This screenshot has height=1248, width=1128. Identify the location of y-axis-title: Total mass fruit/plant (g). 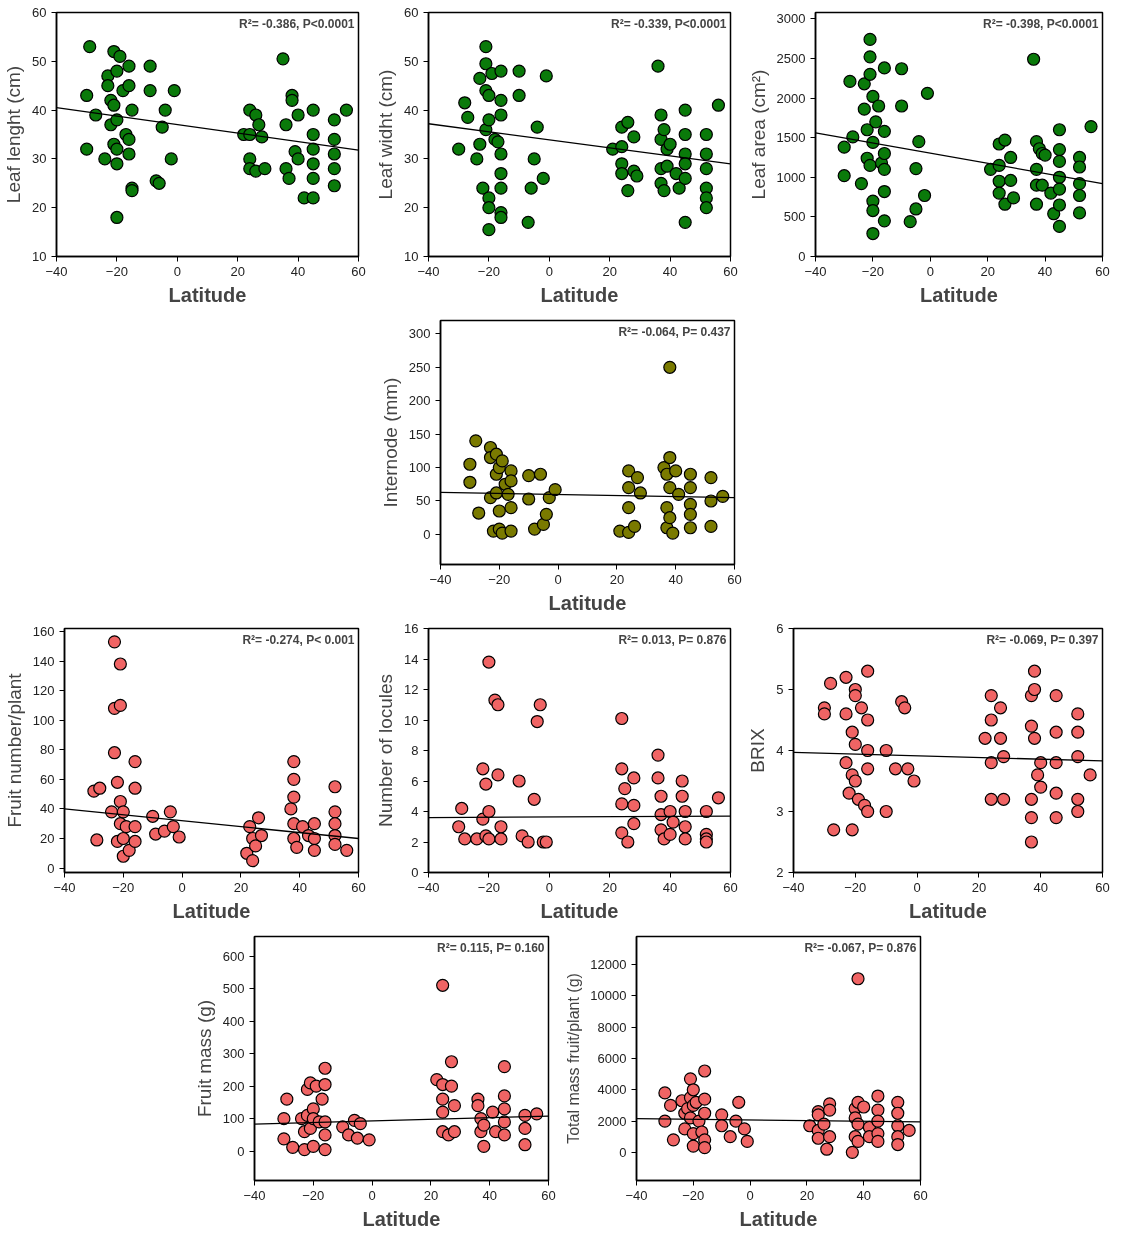
(574, 1058).